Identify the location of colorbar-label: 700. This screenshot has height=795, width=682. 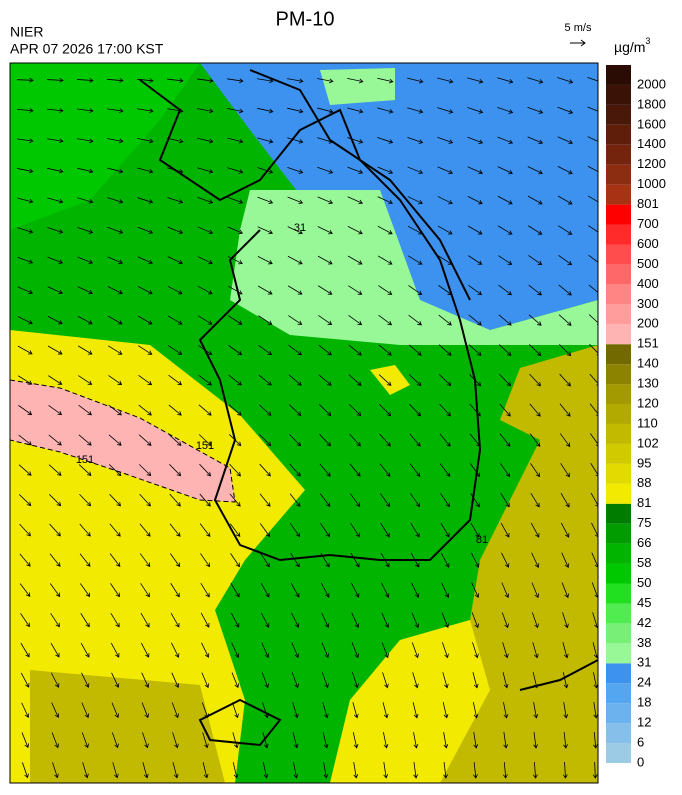
(648, 223).